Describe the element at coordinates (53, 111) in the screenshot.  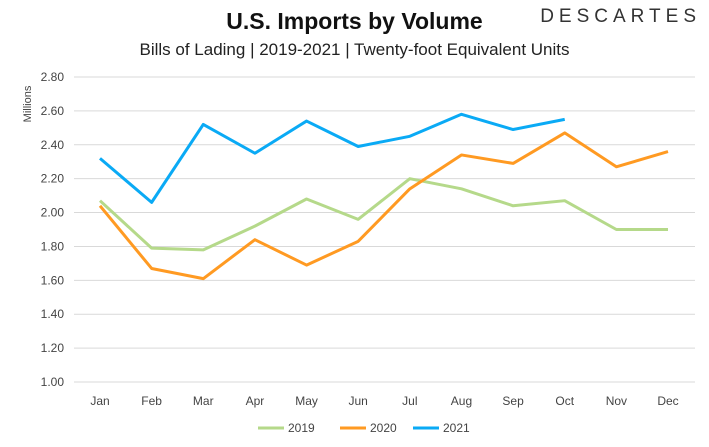
I see `y-tick-label: 2.60` at that location.